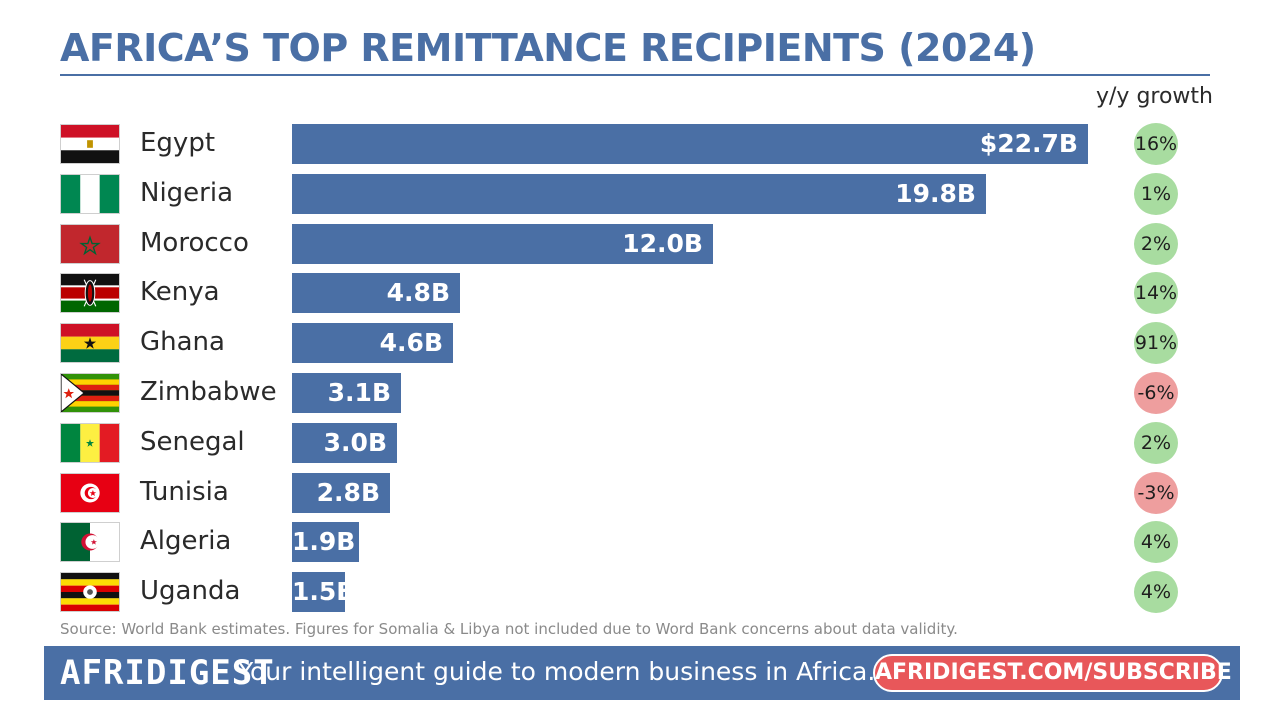 This screenshot has height=723, width=1284. I want to click on bar-value-label: 19.8B, so click(935, 193).